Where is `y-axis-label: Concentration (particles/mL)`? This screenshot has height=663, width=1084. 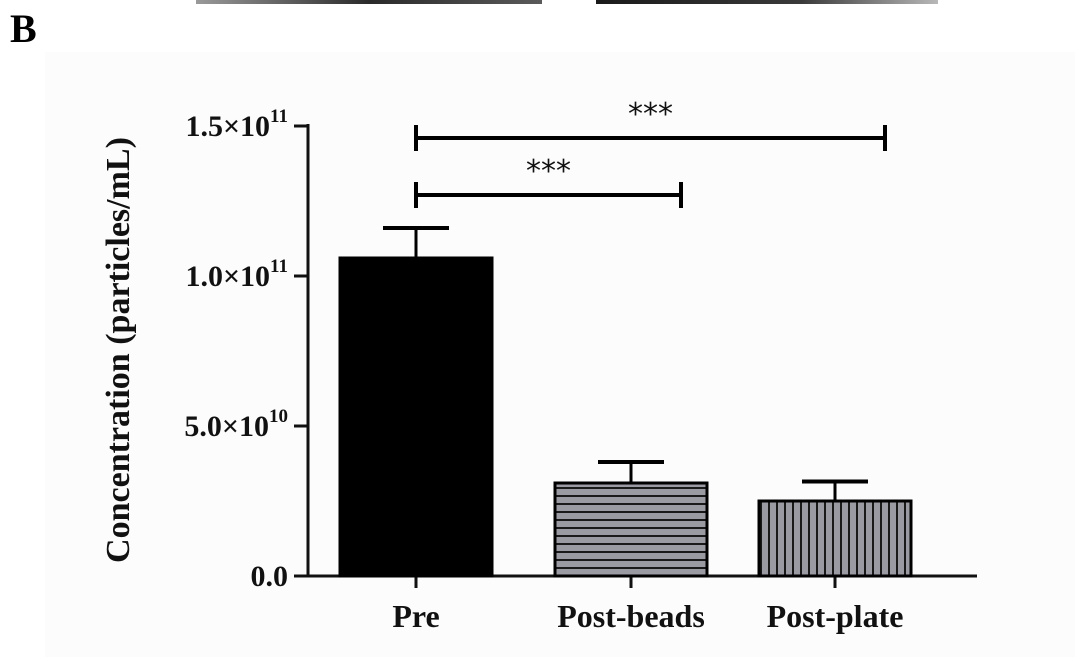
y-axis-label: Concentration (particles/mL) is located at coordinates (118, 350).